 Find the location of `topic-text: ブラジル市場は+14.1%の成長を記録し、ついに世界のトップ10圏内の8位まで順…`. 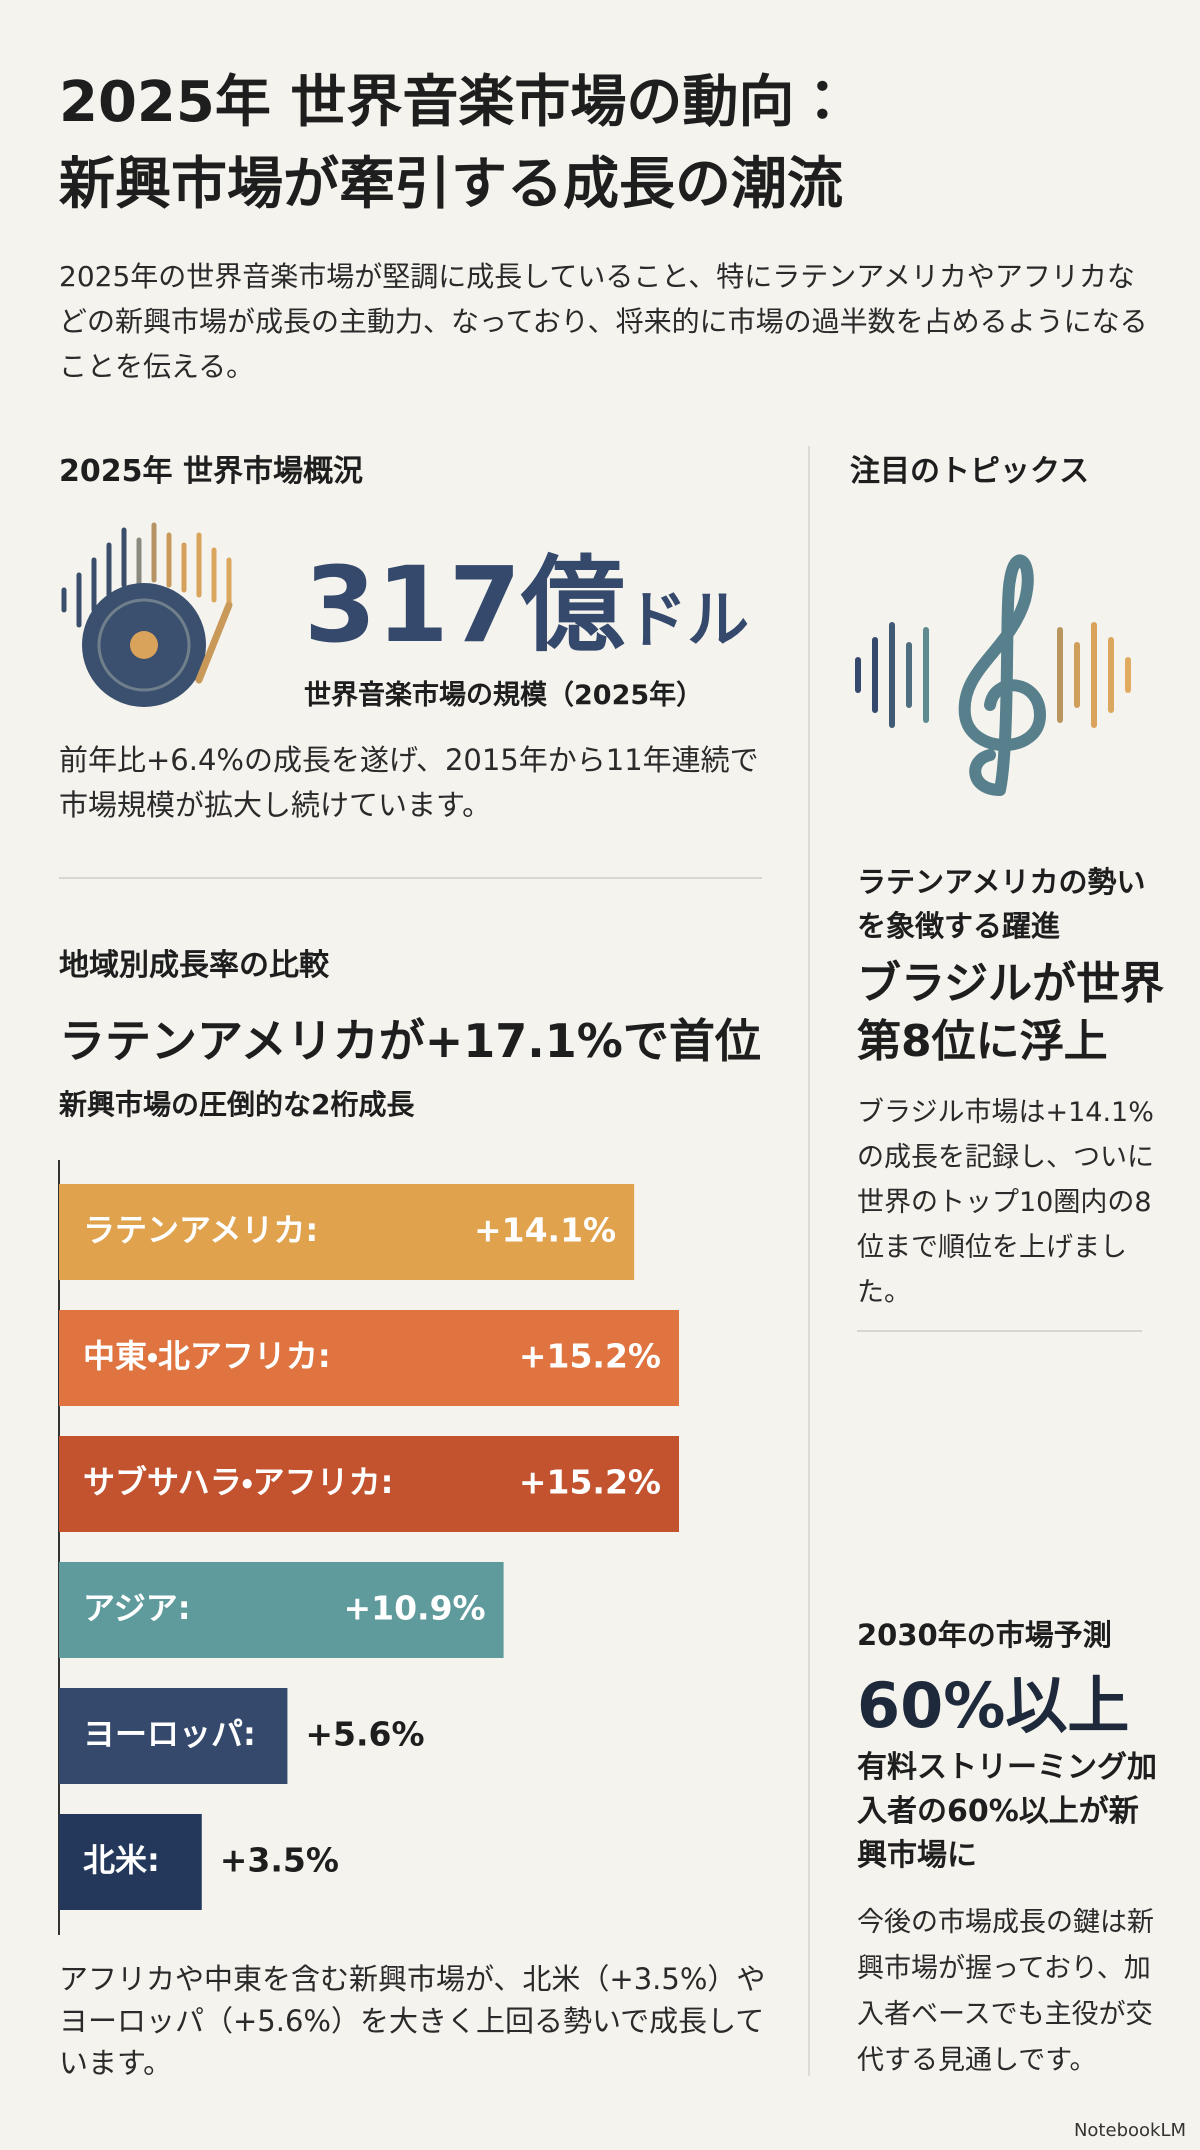

topic-text: ブラジル市場は+14.1%の成長を記録し、ついに世界のトップ10圏内の8位まで順… is located at coordinates (1005, 1202).